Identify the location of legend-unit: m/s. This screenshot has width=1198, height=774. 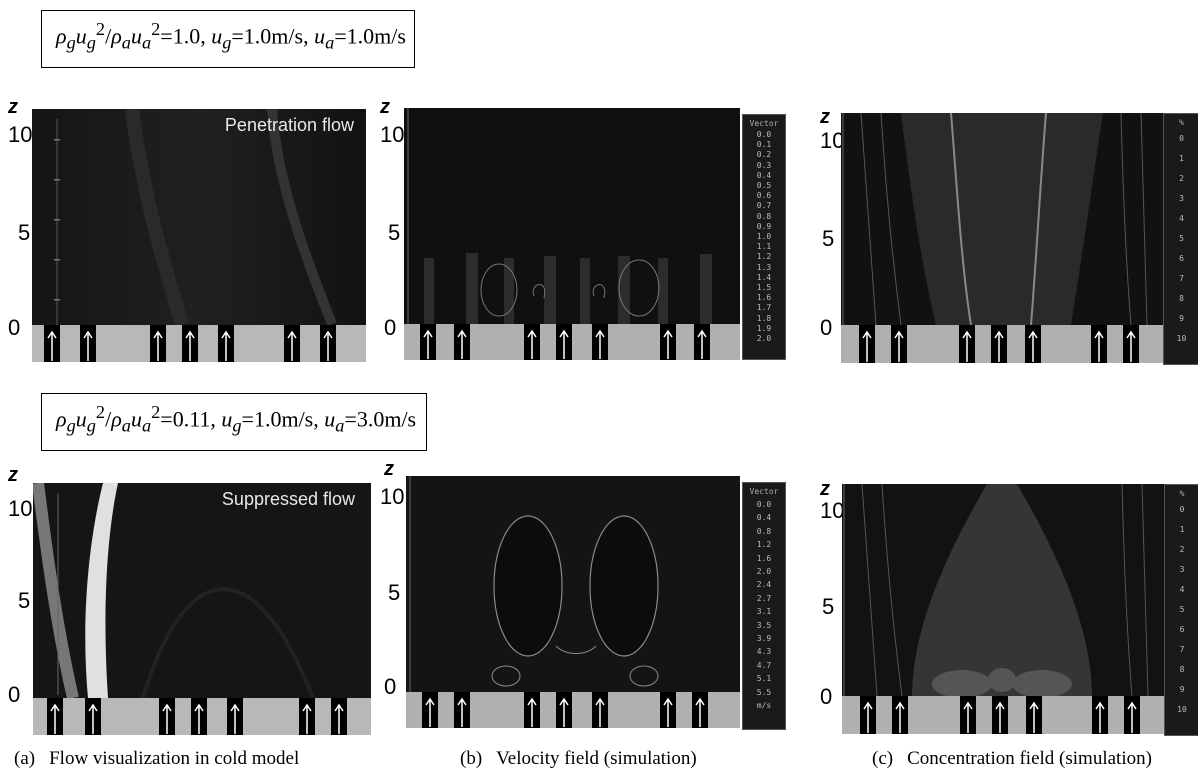
(764, 706).